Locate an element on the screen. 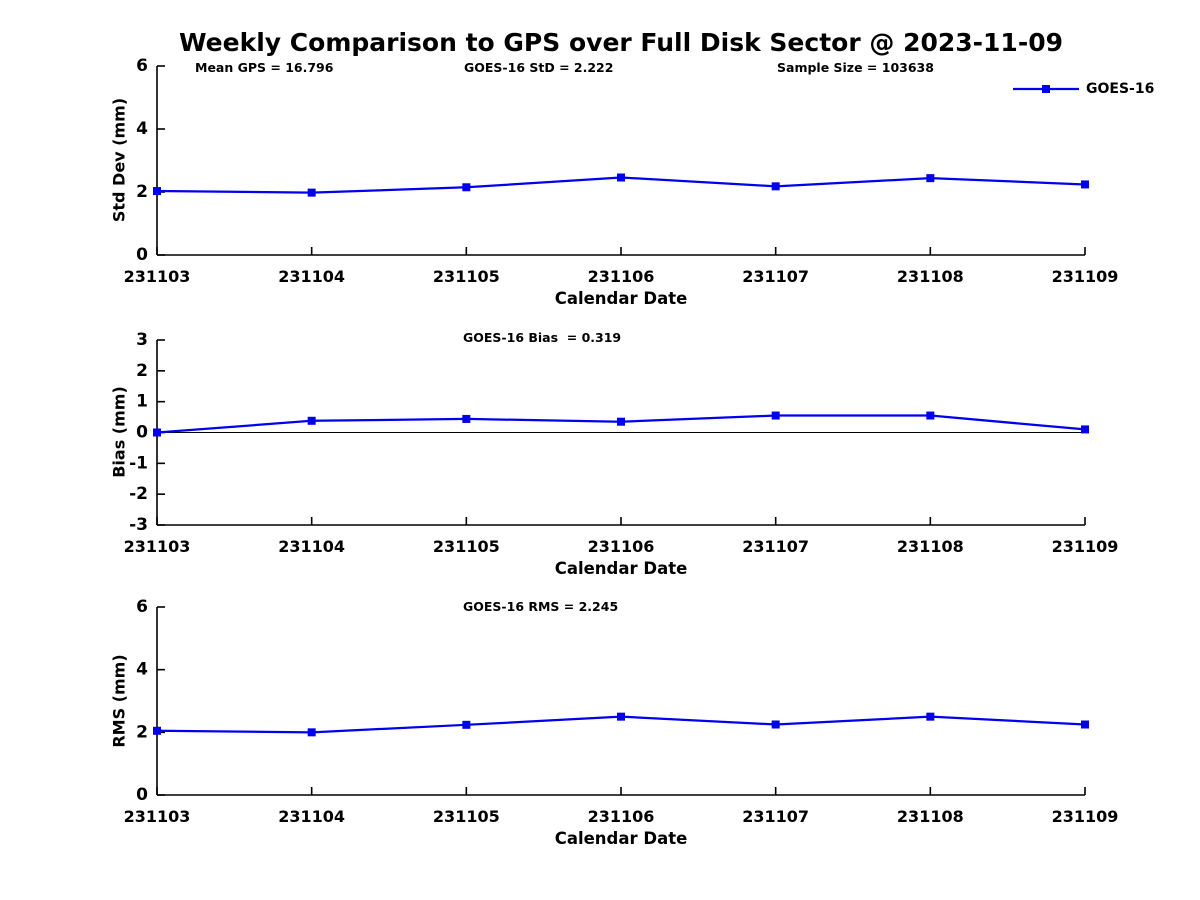 This screenshot has height=900, width=1200. y-tick-label: -3 is located at coordinates (138, 525).